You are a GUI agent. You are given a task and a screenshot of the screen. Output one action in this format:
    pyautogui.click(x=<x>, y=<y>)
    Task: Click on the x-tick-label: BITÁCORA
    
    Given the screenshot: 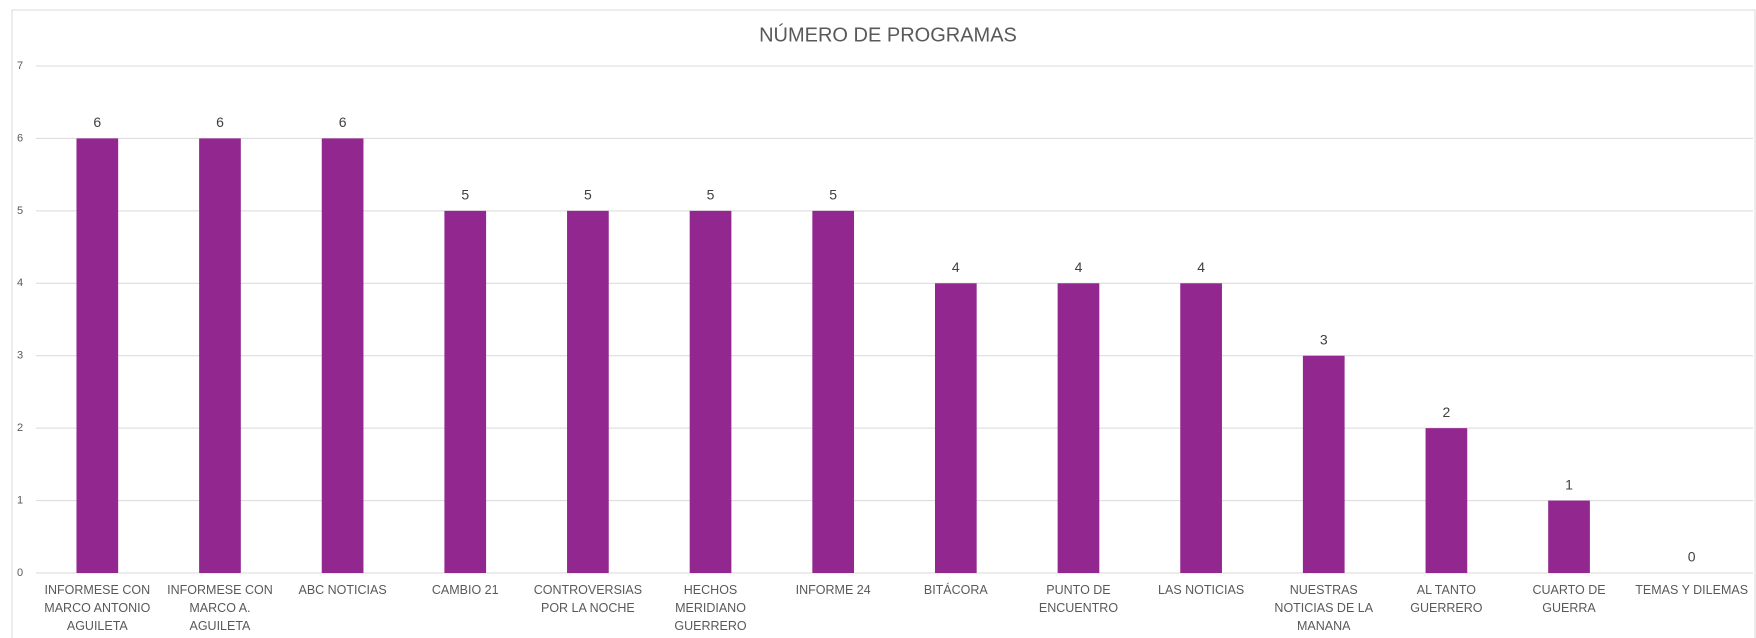 What is the action you would take?
    pyautogui.click(x=955, y=590)
    